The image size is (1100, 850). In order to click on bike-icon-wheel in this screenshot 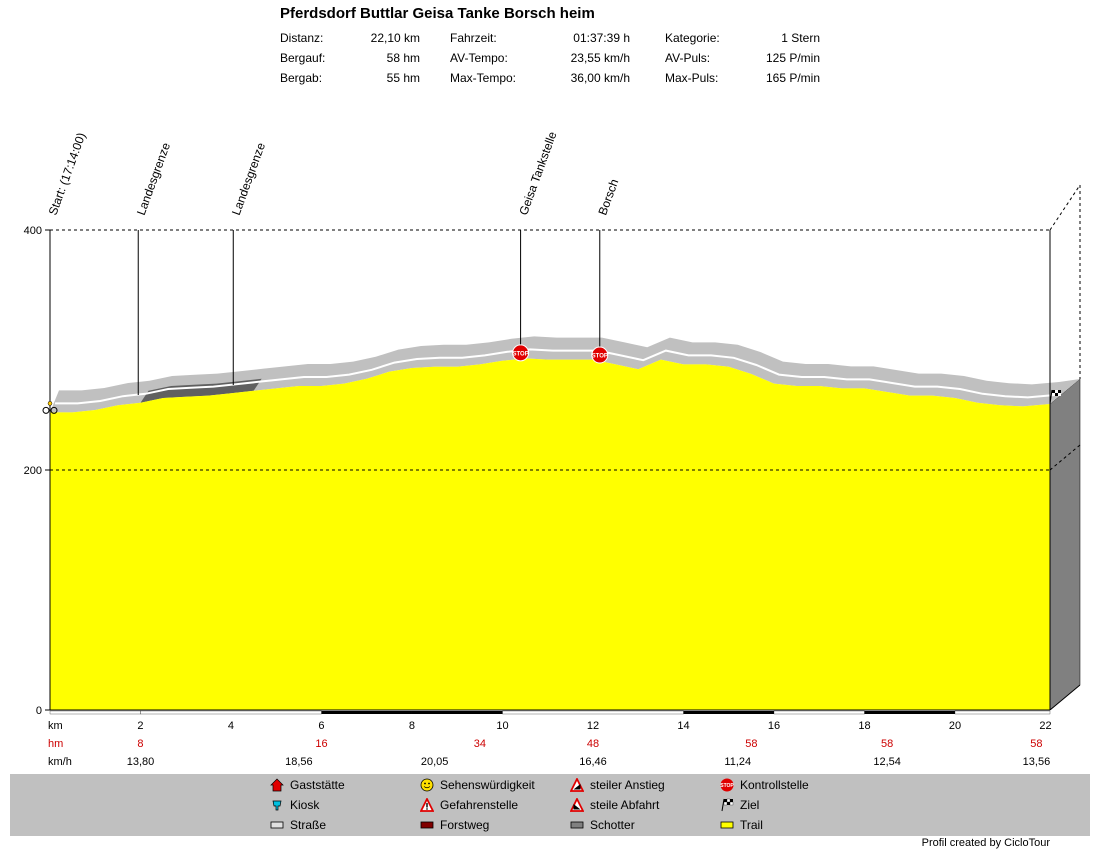, I will do `click(46, 410)`.